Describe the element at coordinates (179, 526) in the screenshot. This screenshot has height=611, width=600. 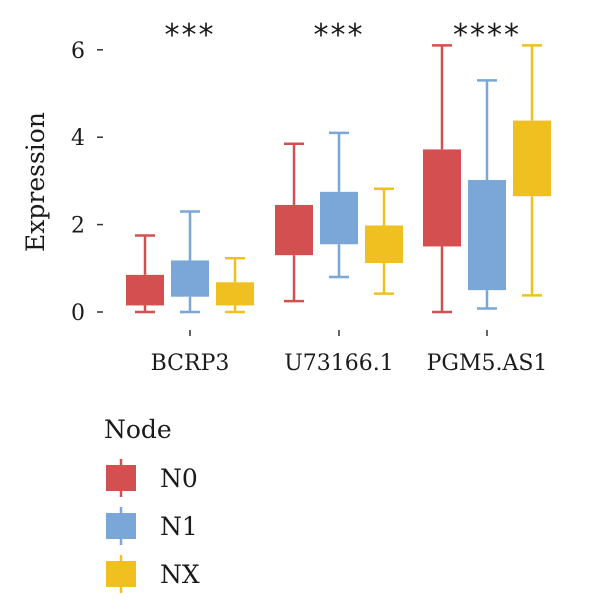
I see `legend-label: N1` at that location.